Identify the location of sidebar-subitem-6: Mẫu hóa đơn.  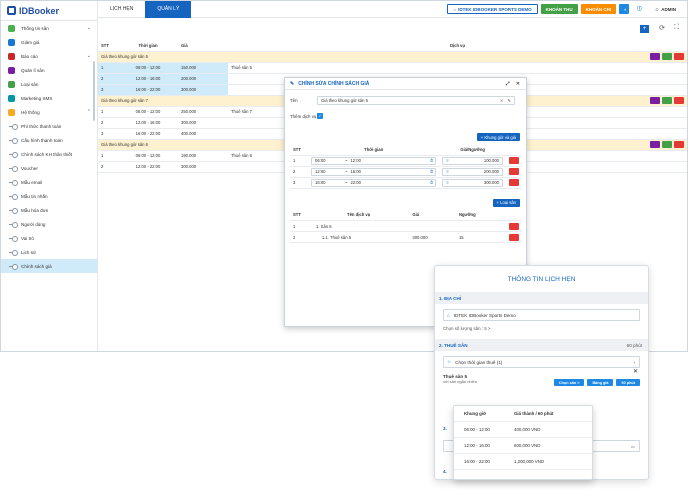
(49, 210).